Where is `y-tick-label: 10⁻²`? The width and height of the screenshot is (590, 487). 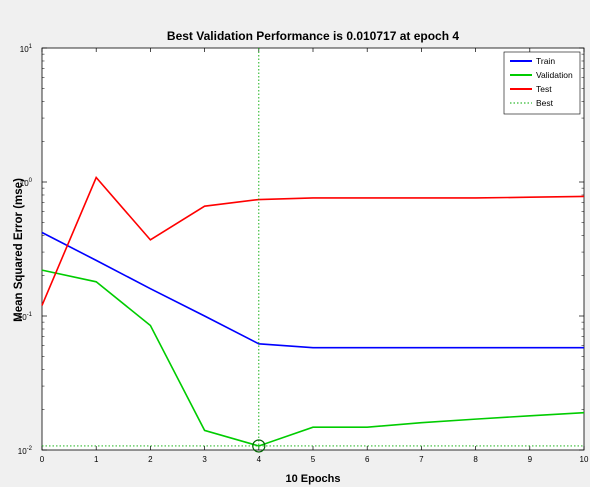
y-tick-label: 10⁻² is located at coordinates (25, 451).